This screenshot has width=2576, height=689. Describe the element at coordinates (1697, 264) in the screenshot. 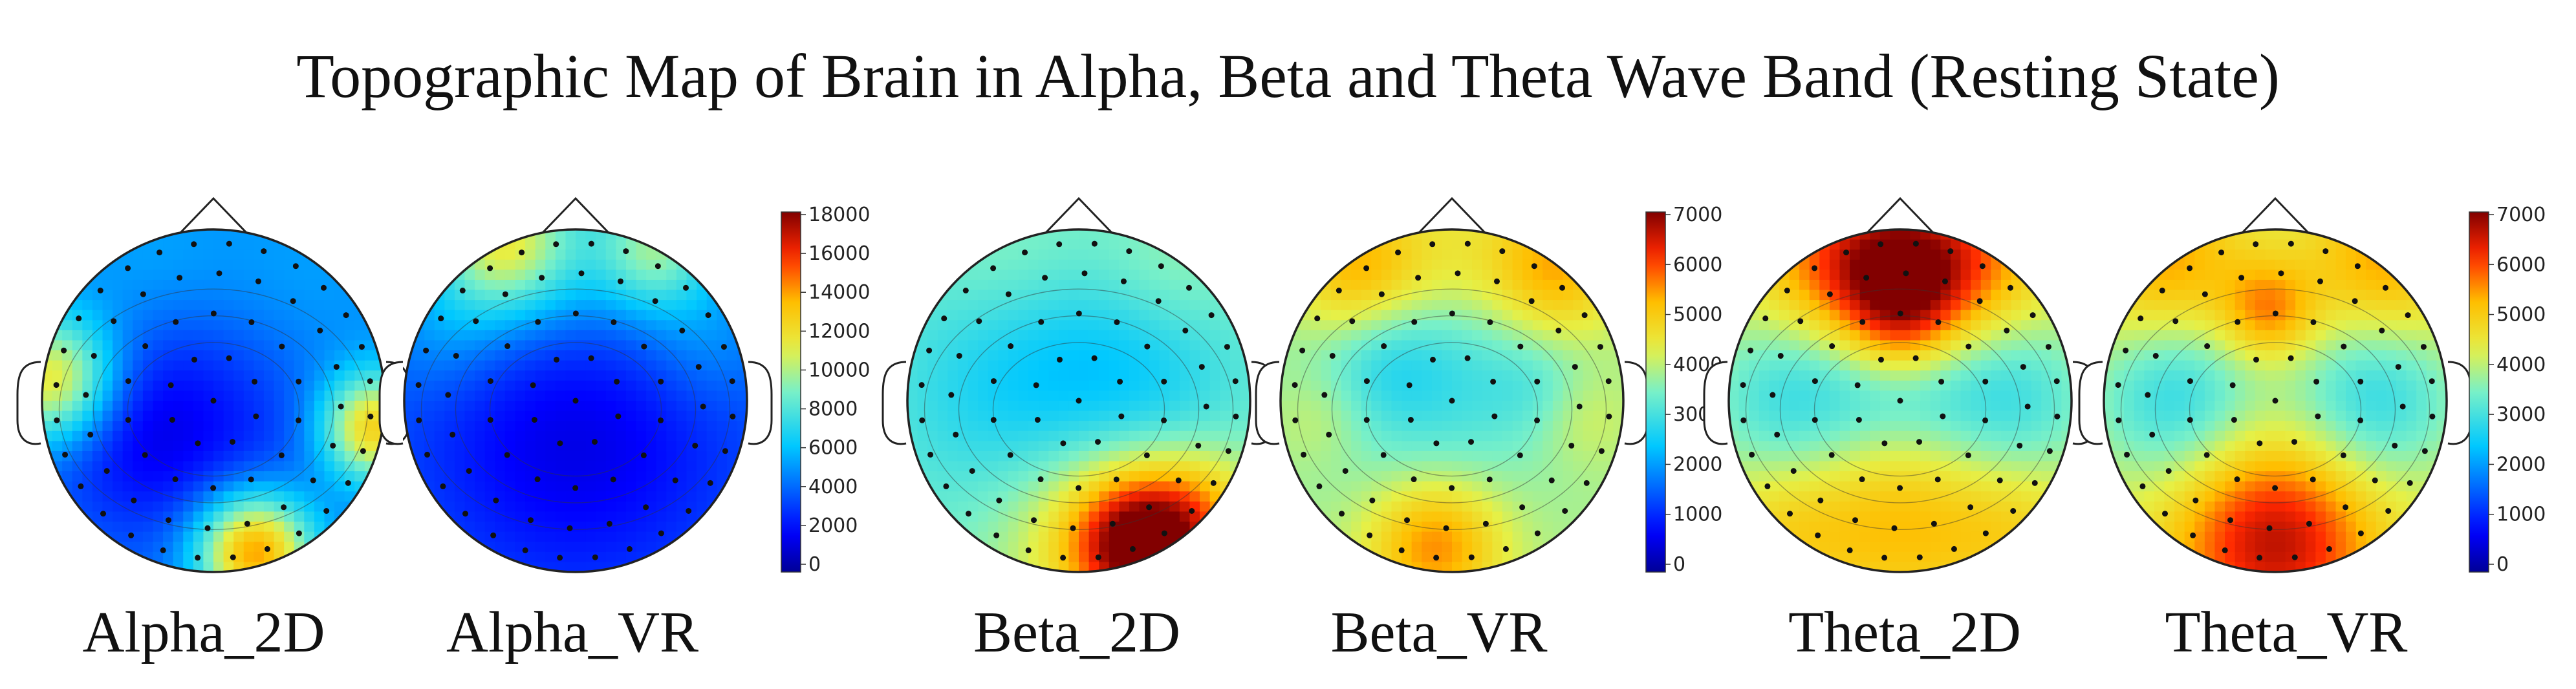

I see `colorbar-tick-label: 6000` at that location.